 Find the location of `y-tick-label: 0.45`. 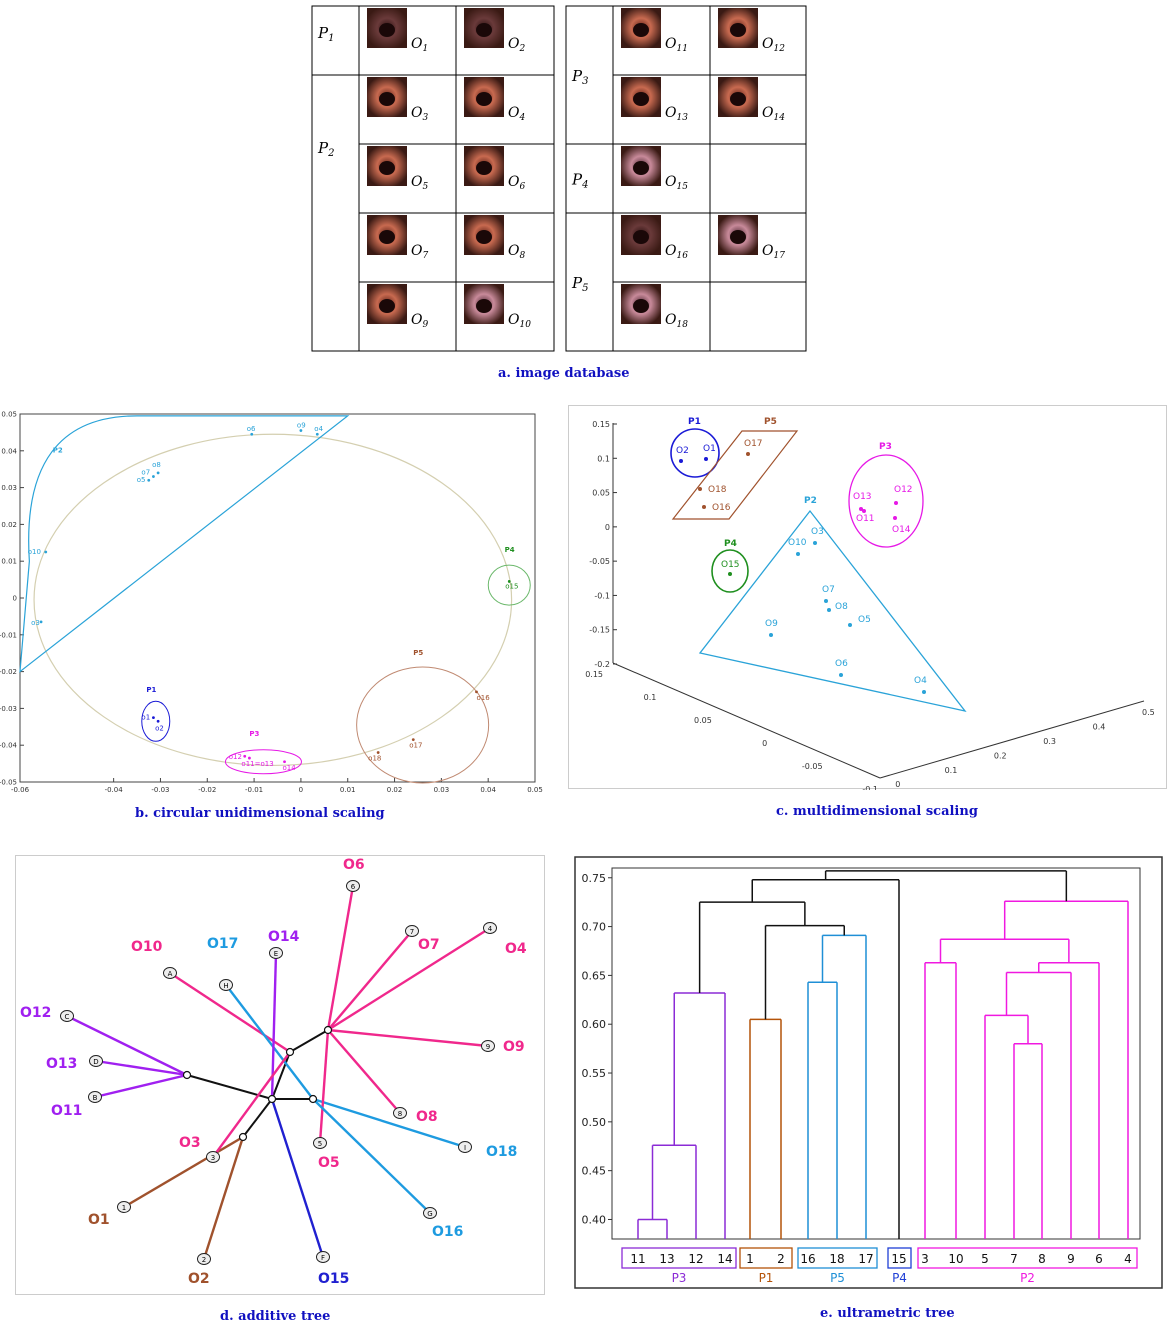

y-tick-label: 0.45 is located at coordinates (594, 1171).